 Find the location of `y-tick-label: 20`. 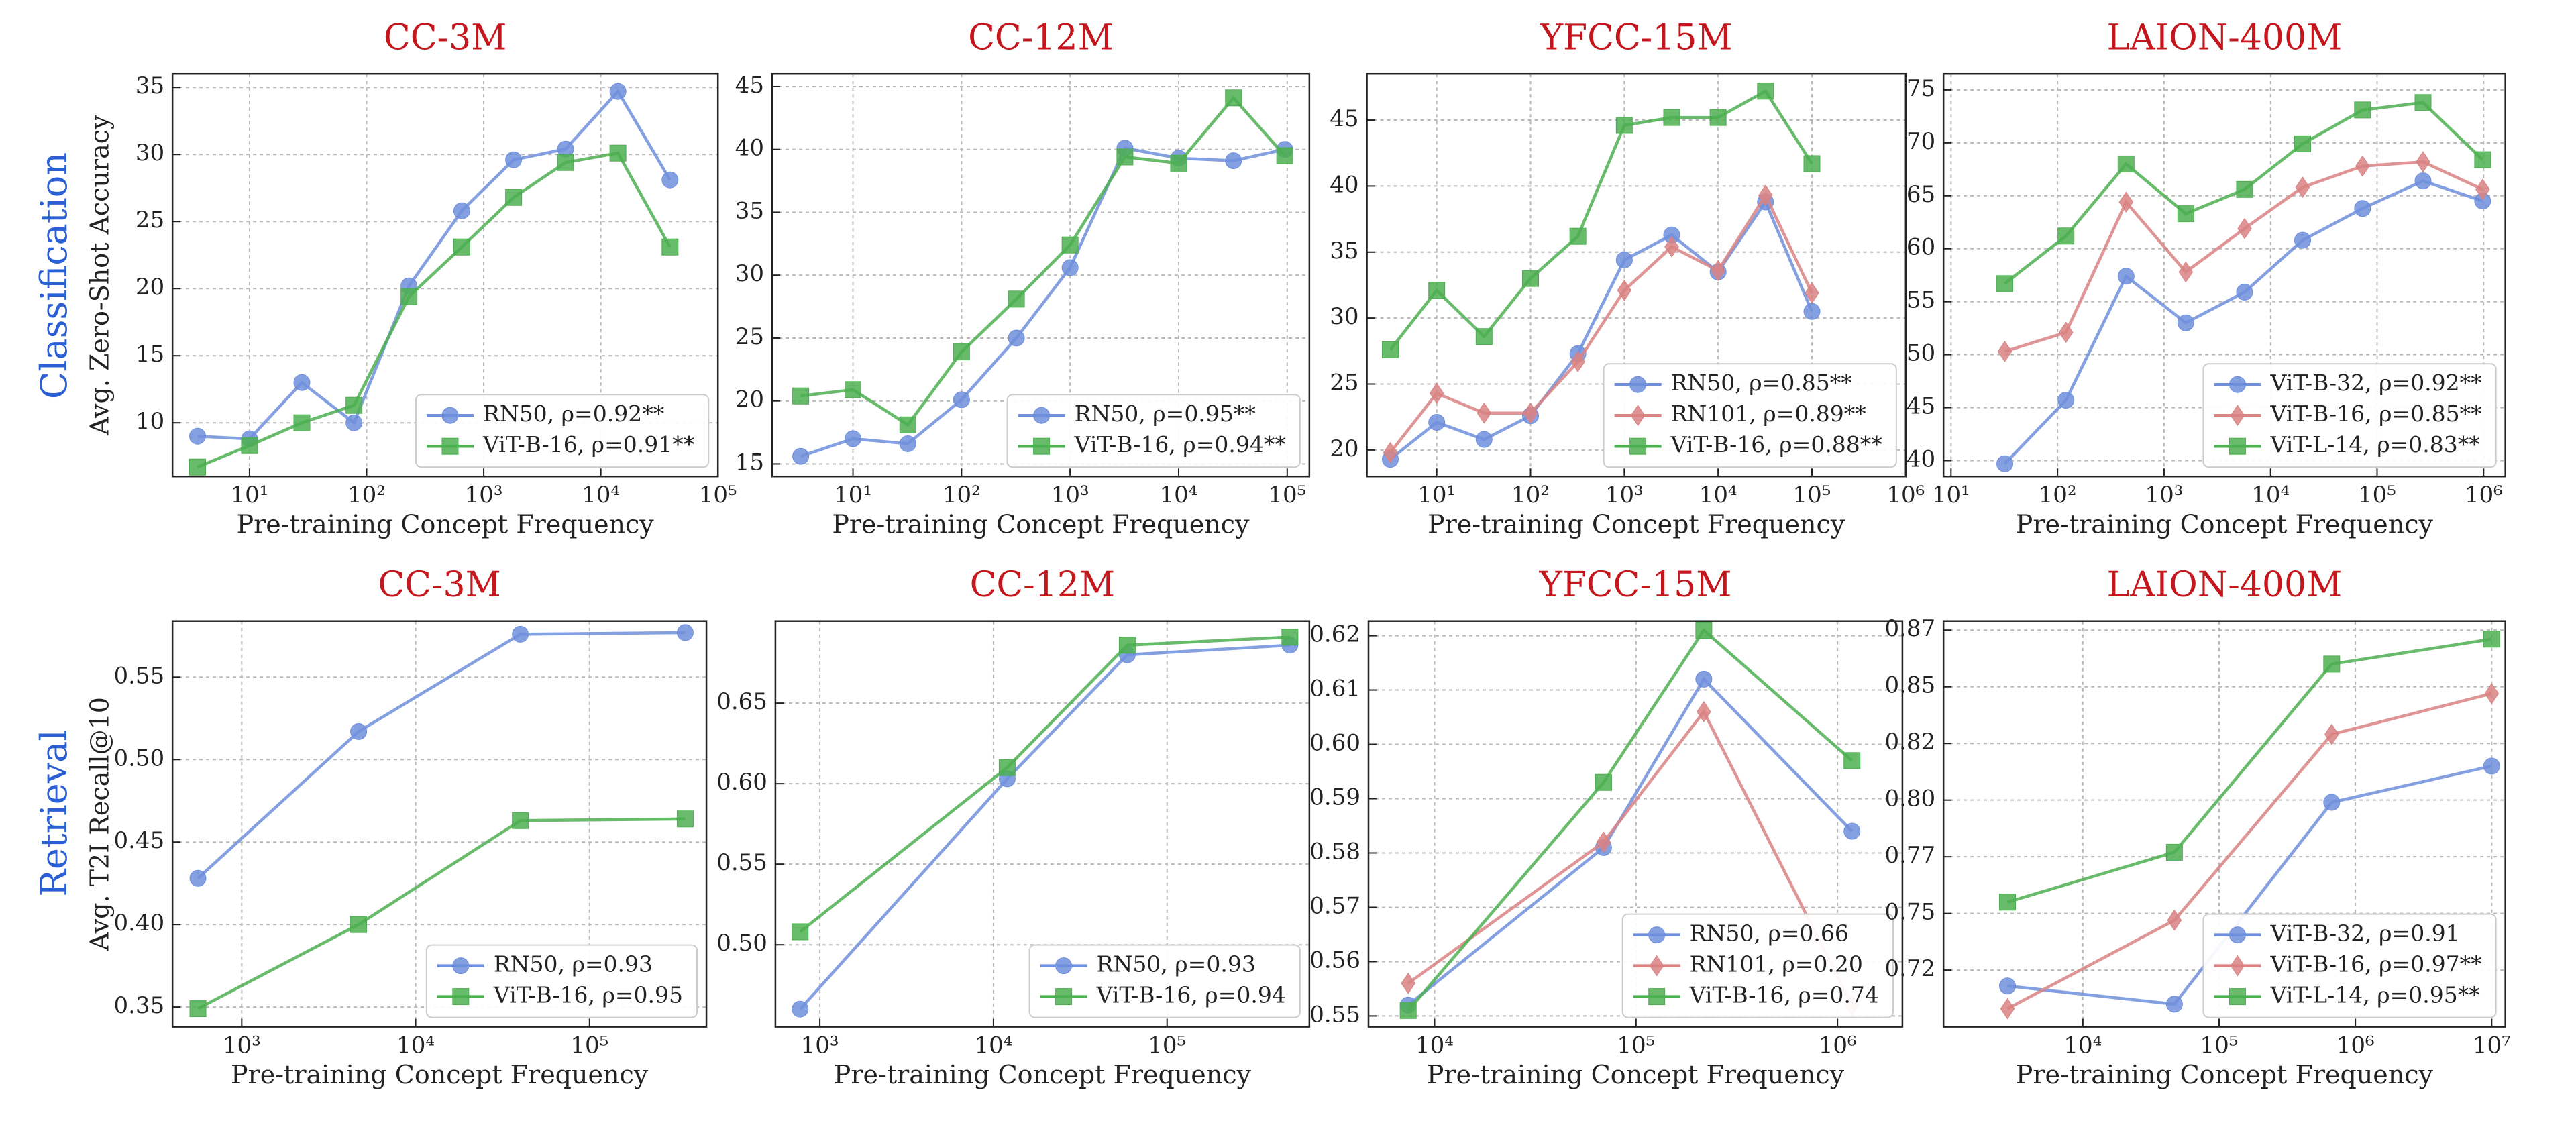

y-tick-label: 20 is located at coordinates (749, 399).